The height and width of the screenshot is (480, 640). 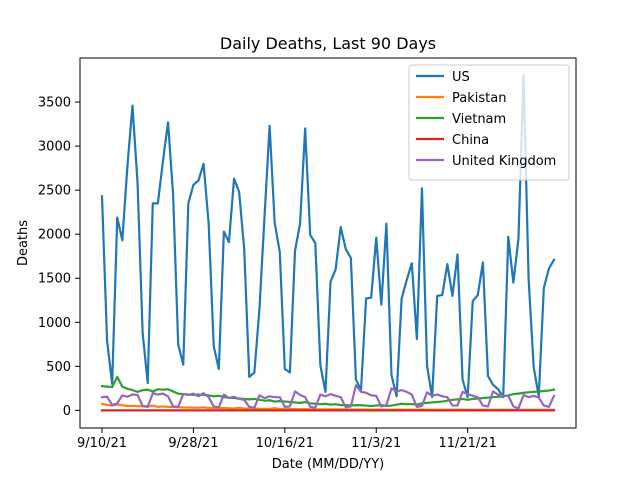 I want to click on legend-label-pakistan: Pakistan, so click(x=479, y=98).